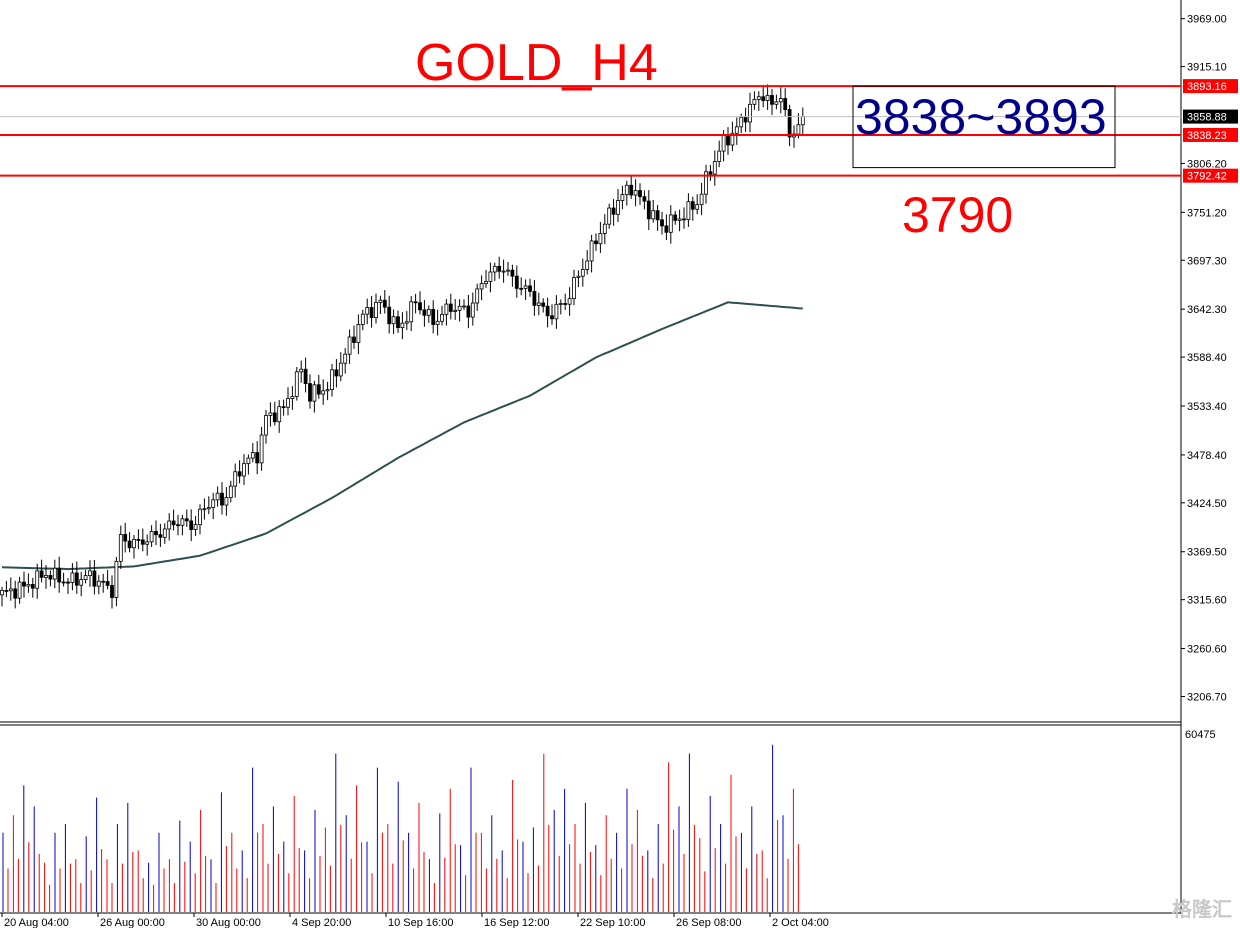 This screenshot has width=1240, height=933. Describe the element at coordinates (1207, 697) in the screenshot. I see `price-tick-label: 3206.70` at that location.